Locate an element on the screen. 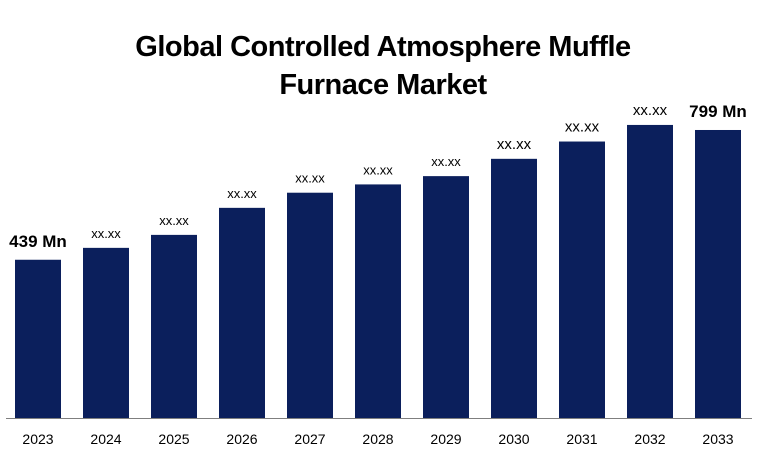 The height and width of the screenshot is (460, 766). bar-2025 is located at coordinates (174, 326).